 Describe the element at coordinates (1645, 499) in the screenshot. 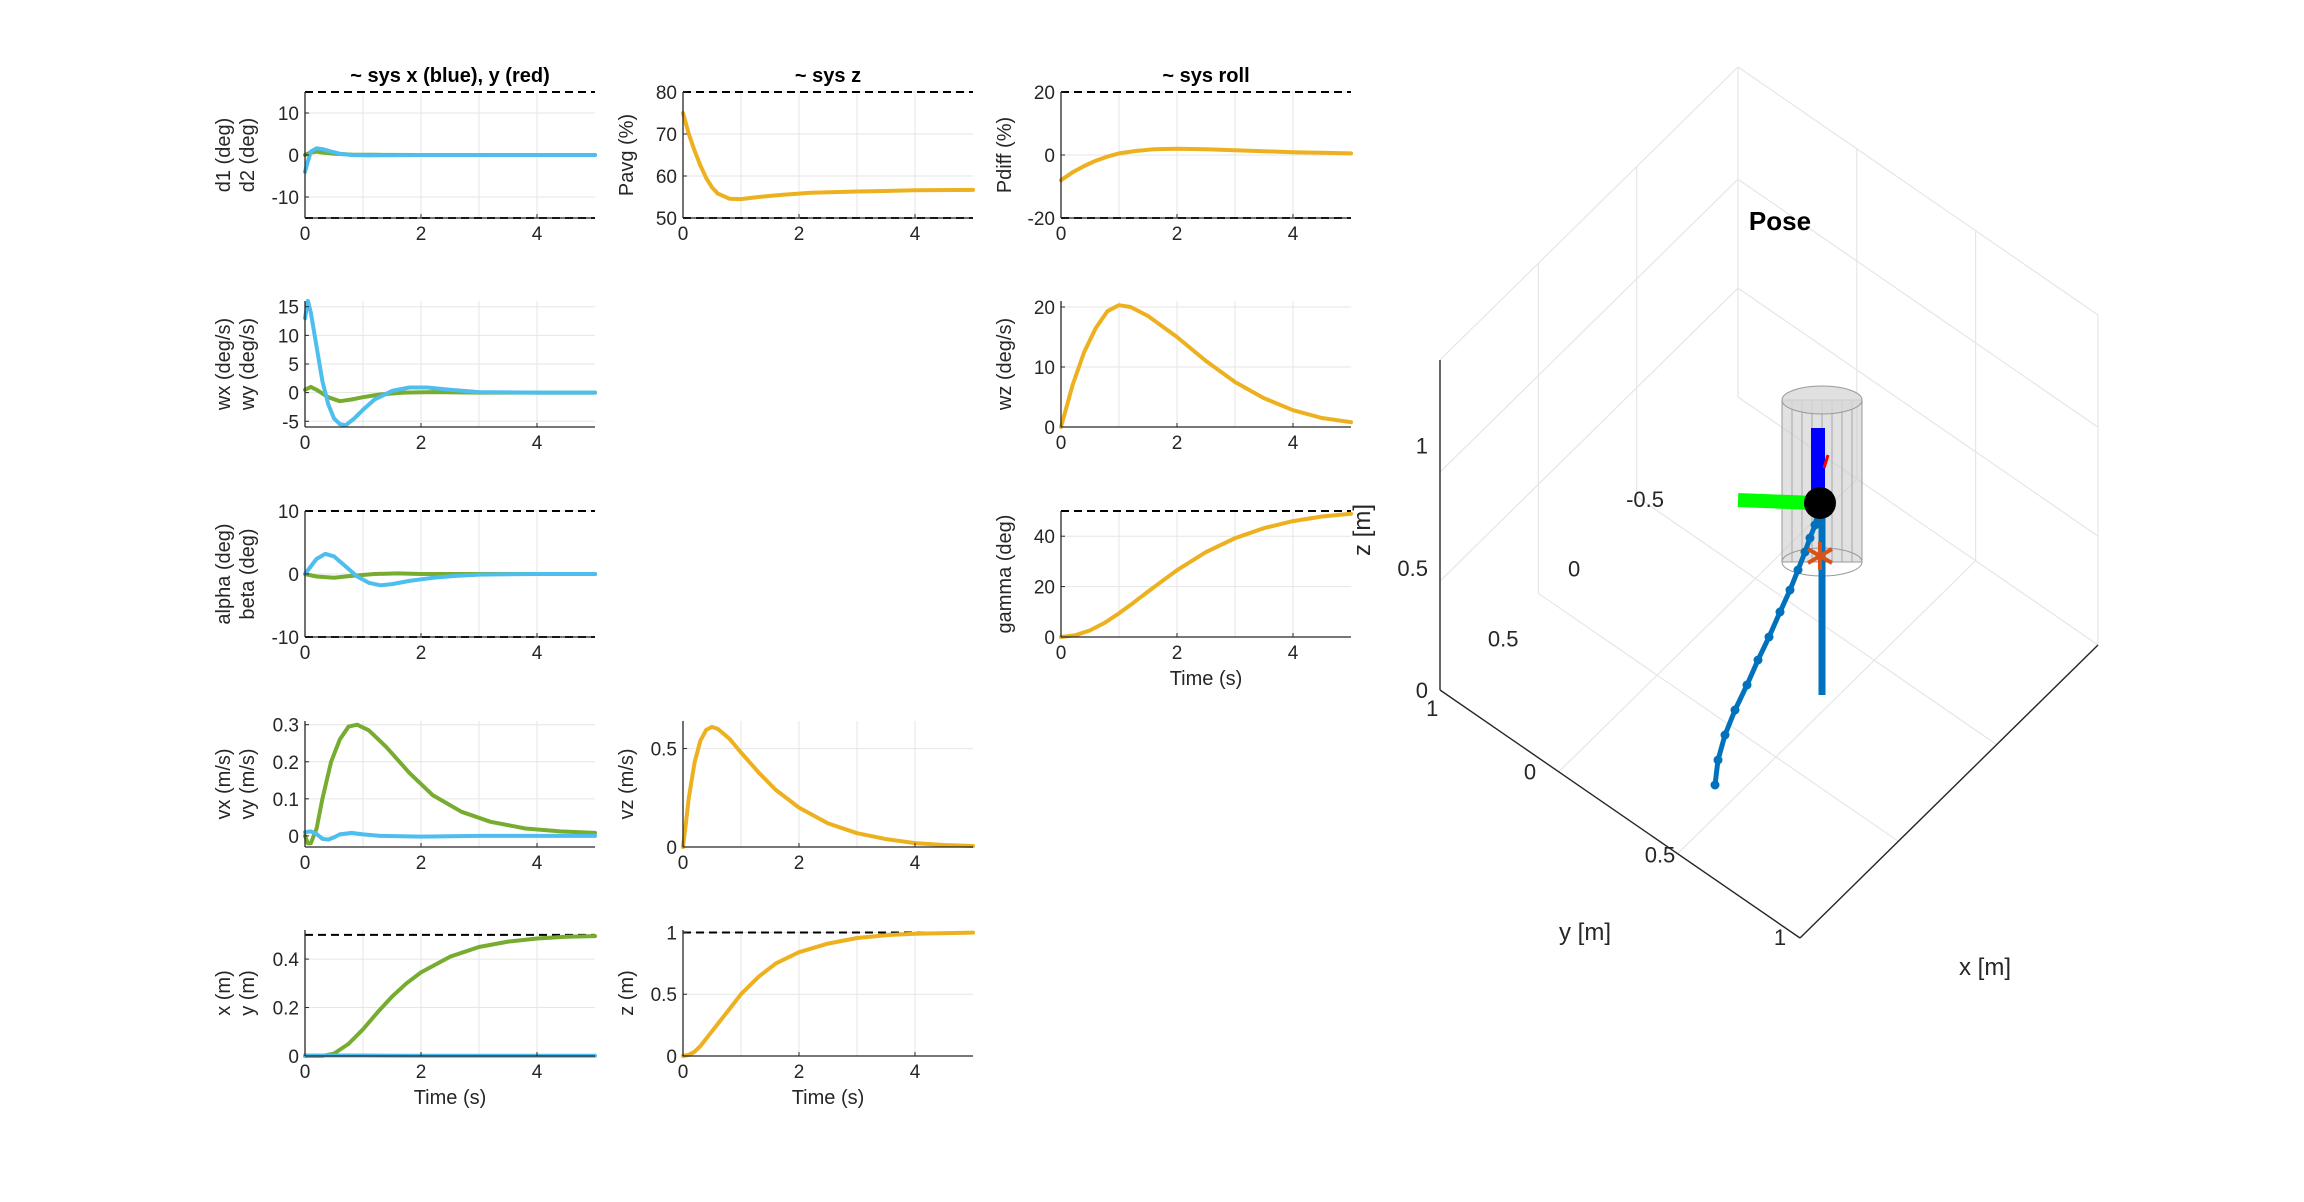

I see `y-tick-label-3d: -0.5` at that location.